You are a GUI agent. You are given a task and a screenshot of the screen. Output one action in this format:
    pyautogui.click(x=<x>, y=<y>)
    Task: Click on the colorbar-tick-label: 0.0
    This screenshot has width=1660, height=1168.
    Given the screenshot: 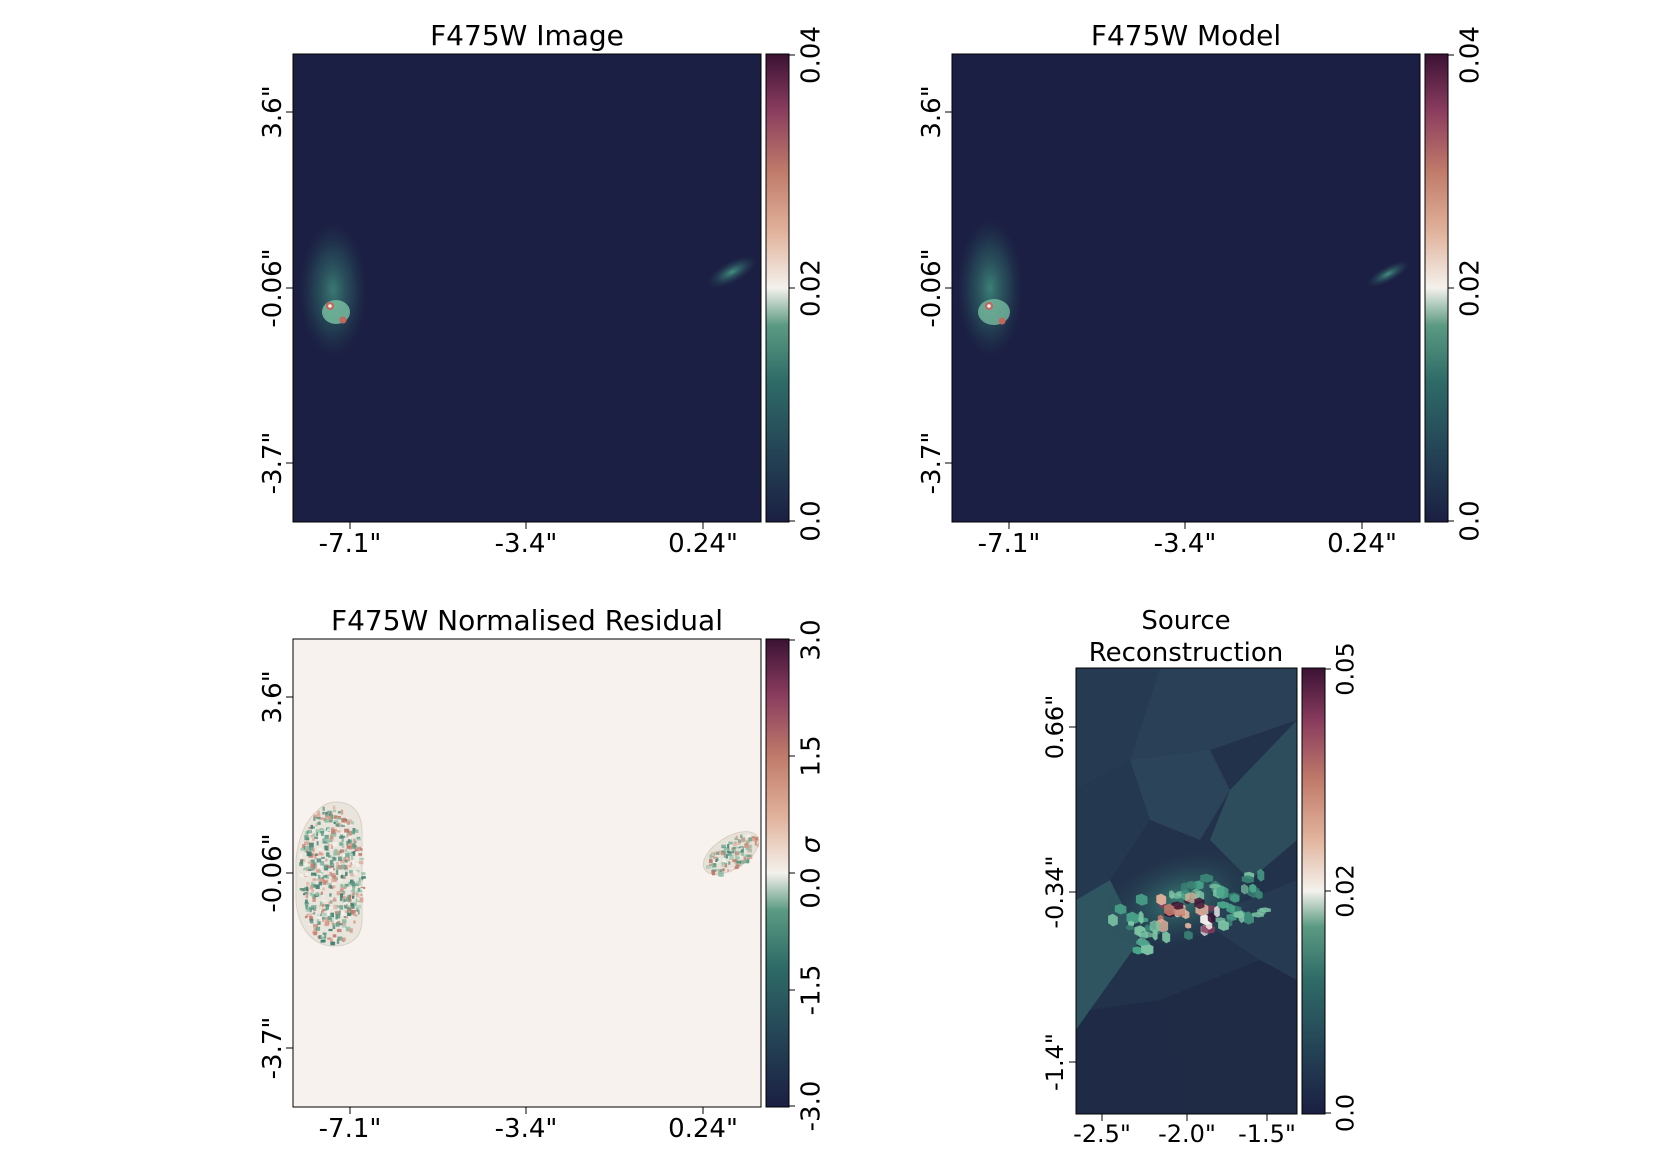 What is the action you would take?
    pyautogui.click(x=811, y=520)
    